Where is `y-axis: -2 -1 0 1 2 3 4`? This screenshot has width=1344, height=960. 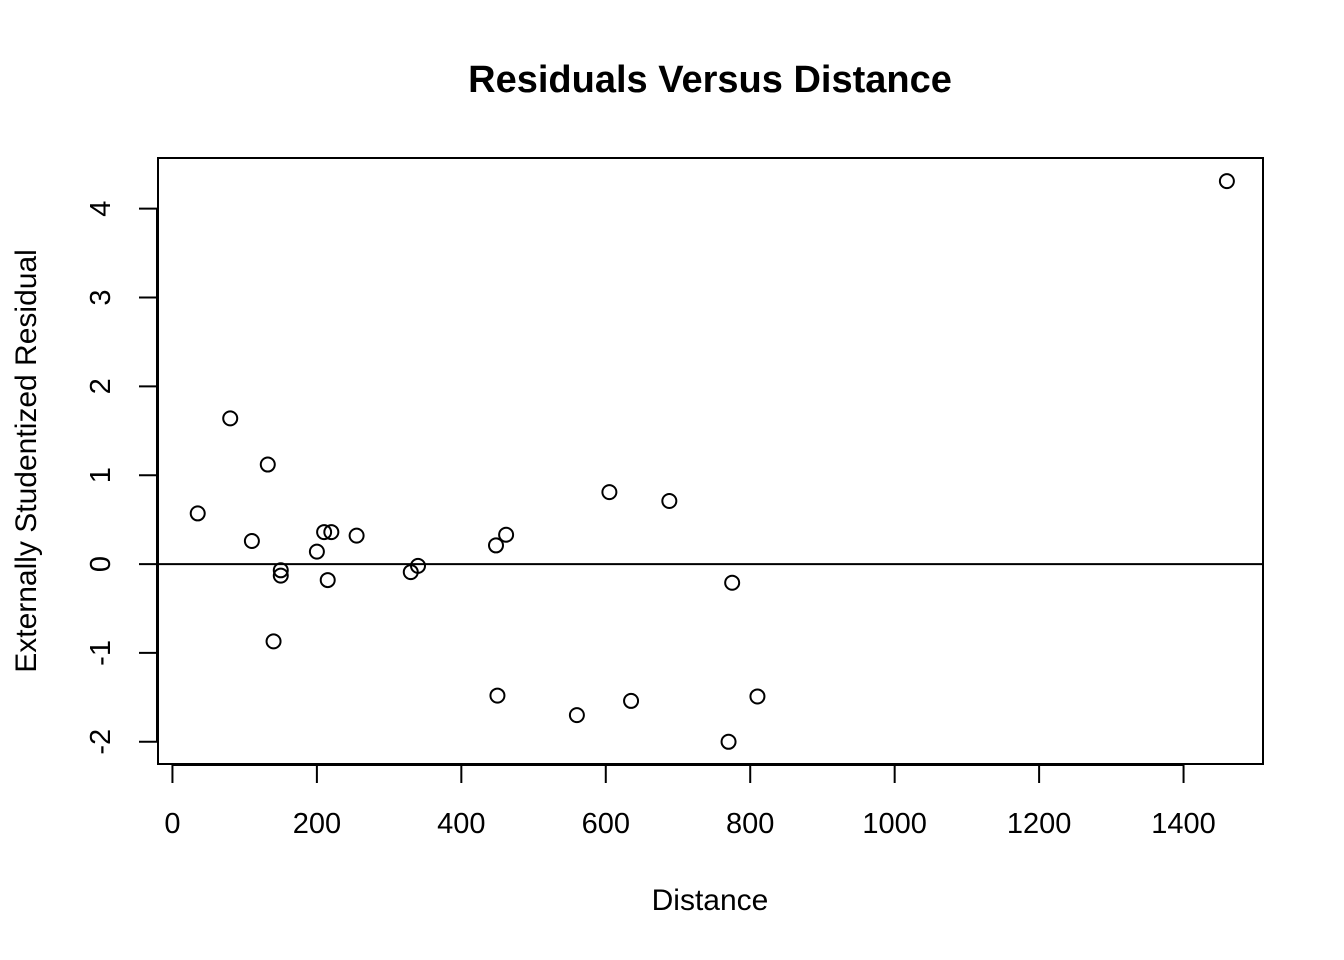
y-axis: -2 -1 0 1 2 3 4 is located at coordinates (121, 478).